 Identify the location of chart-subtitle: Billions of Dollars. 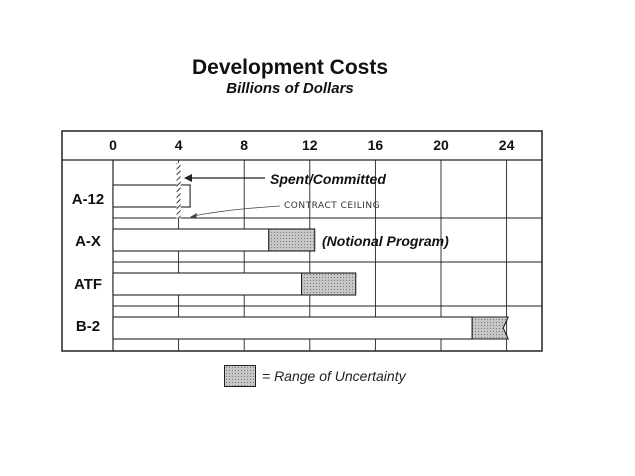
(290, 88).